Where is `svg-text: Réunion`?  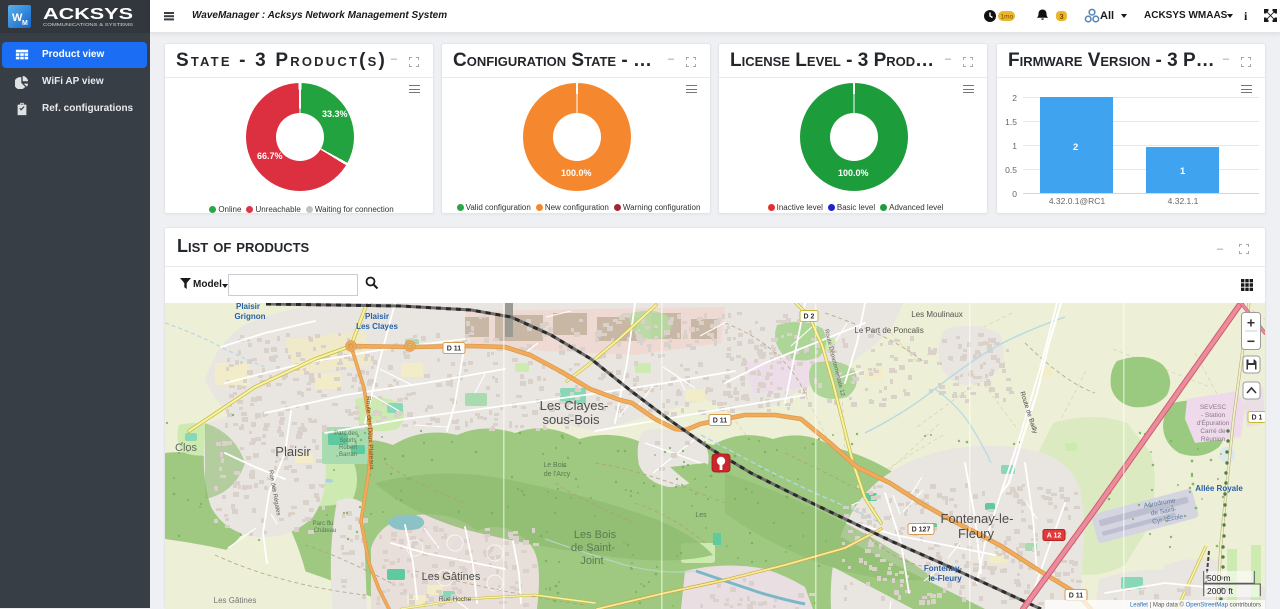
svg-text: Réunion is located at coordinates (1213, 439).